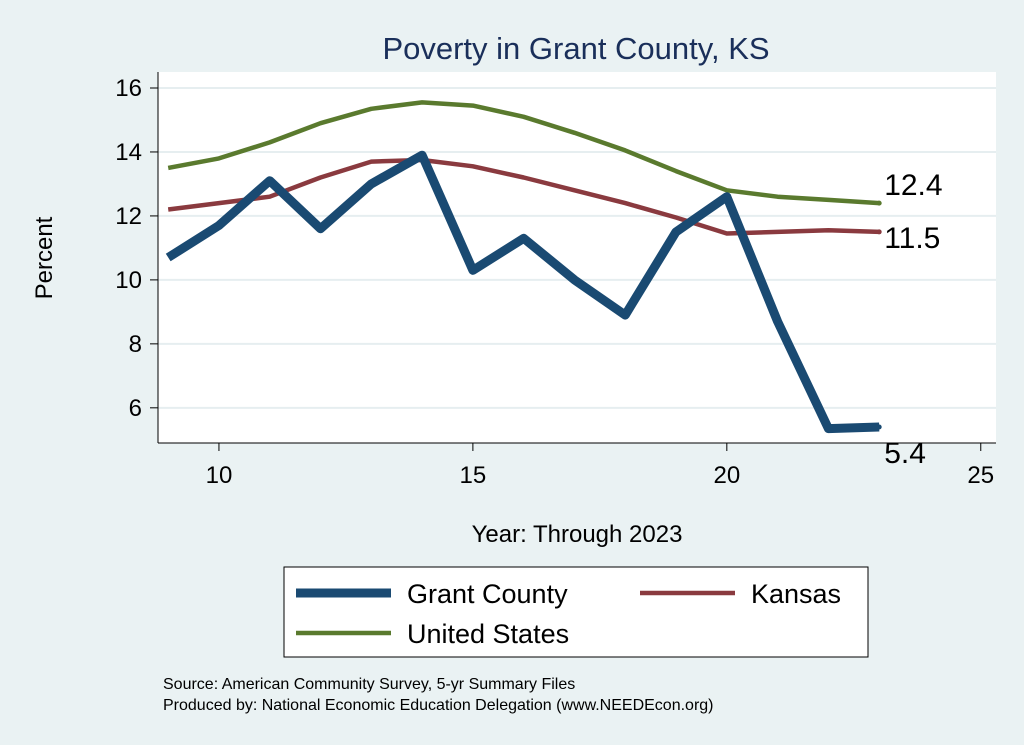  Describe the element at coordinates (796, 594) in the screenshot. I see `legend-label-kansas: Kansas` at that location.